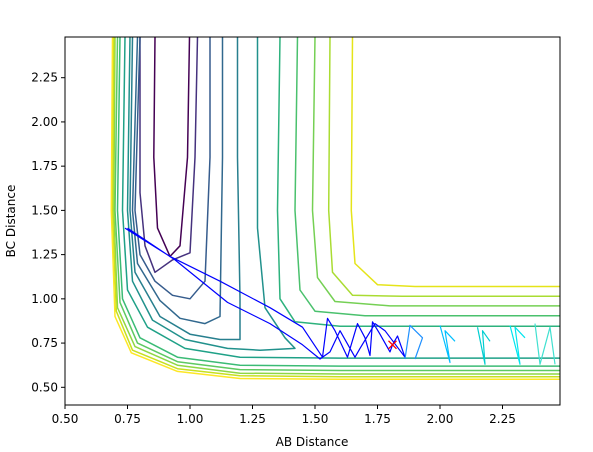  I want to click on x-axis-label: AB Distance, so click(312, 442).